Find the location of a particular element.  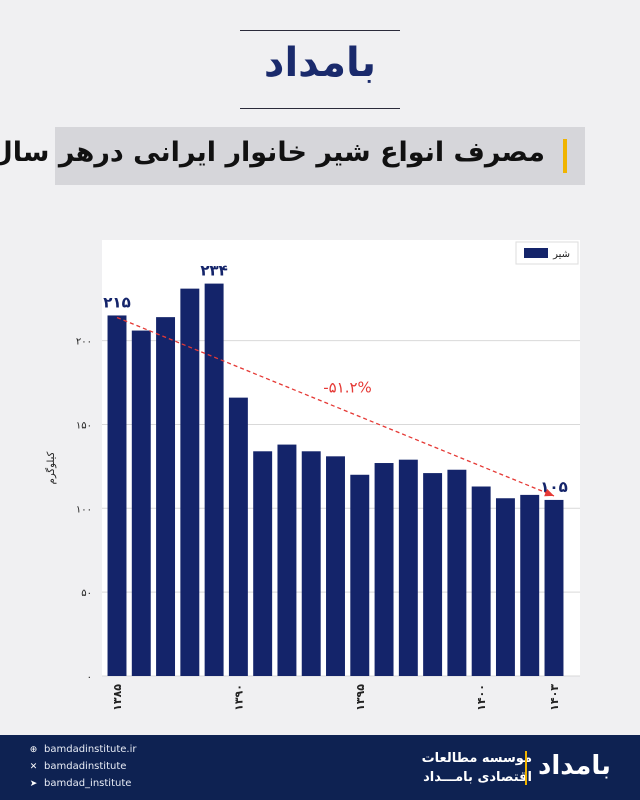

footer-link-website: ⊕ bamdadinstitute.ir is located at coordinates (82, 749).